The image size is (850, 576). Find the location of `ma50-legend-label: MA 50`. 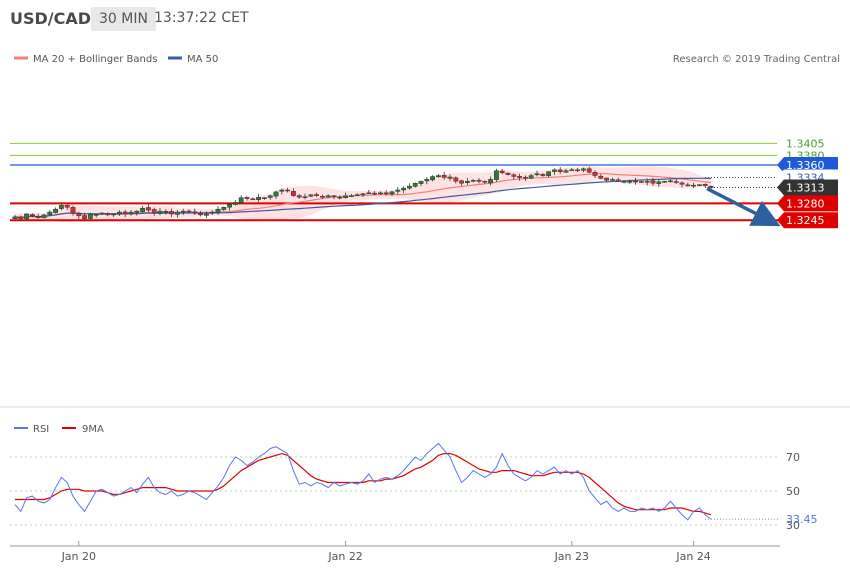

ma50-legend-label: MA 50 is located at coordinates (202, 59).